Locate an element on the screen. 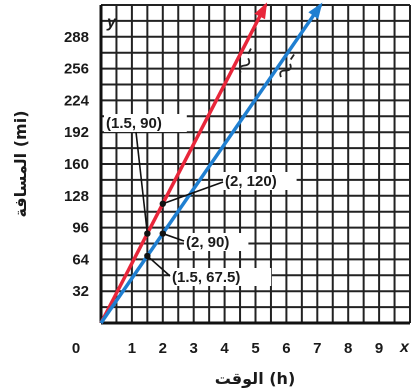 This screenshot has height=389, width=411. y-tick-label: 96 is located at coordinates (80, 228).